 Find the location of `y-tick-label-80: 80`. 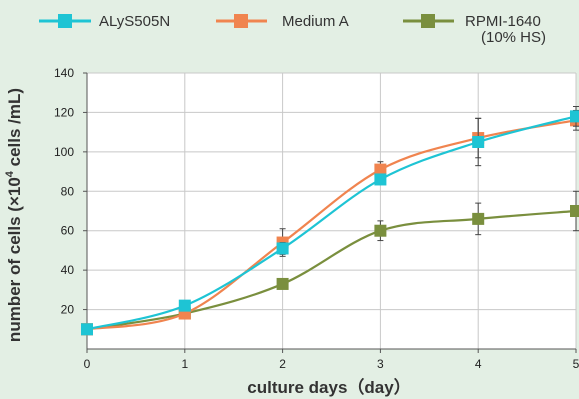

y-tick-label-80: 80 is located at coordinates (68, 191).